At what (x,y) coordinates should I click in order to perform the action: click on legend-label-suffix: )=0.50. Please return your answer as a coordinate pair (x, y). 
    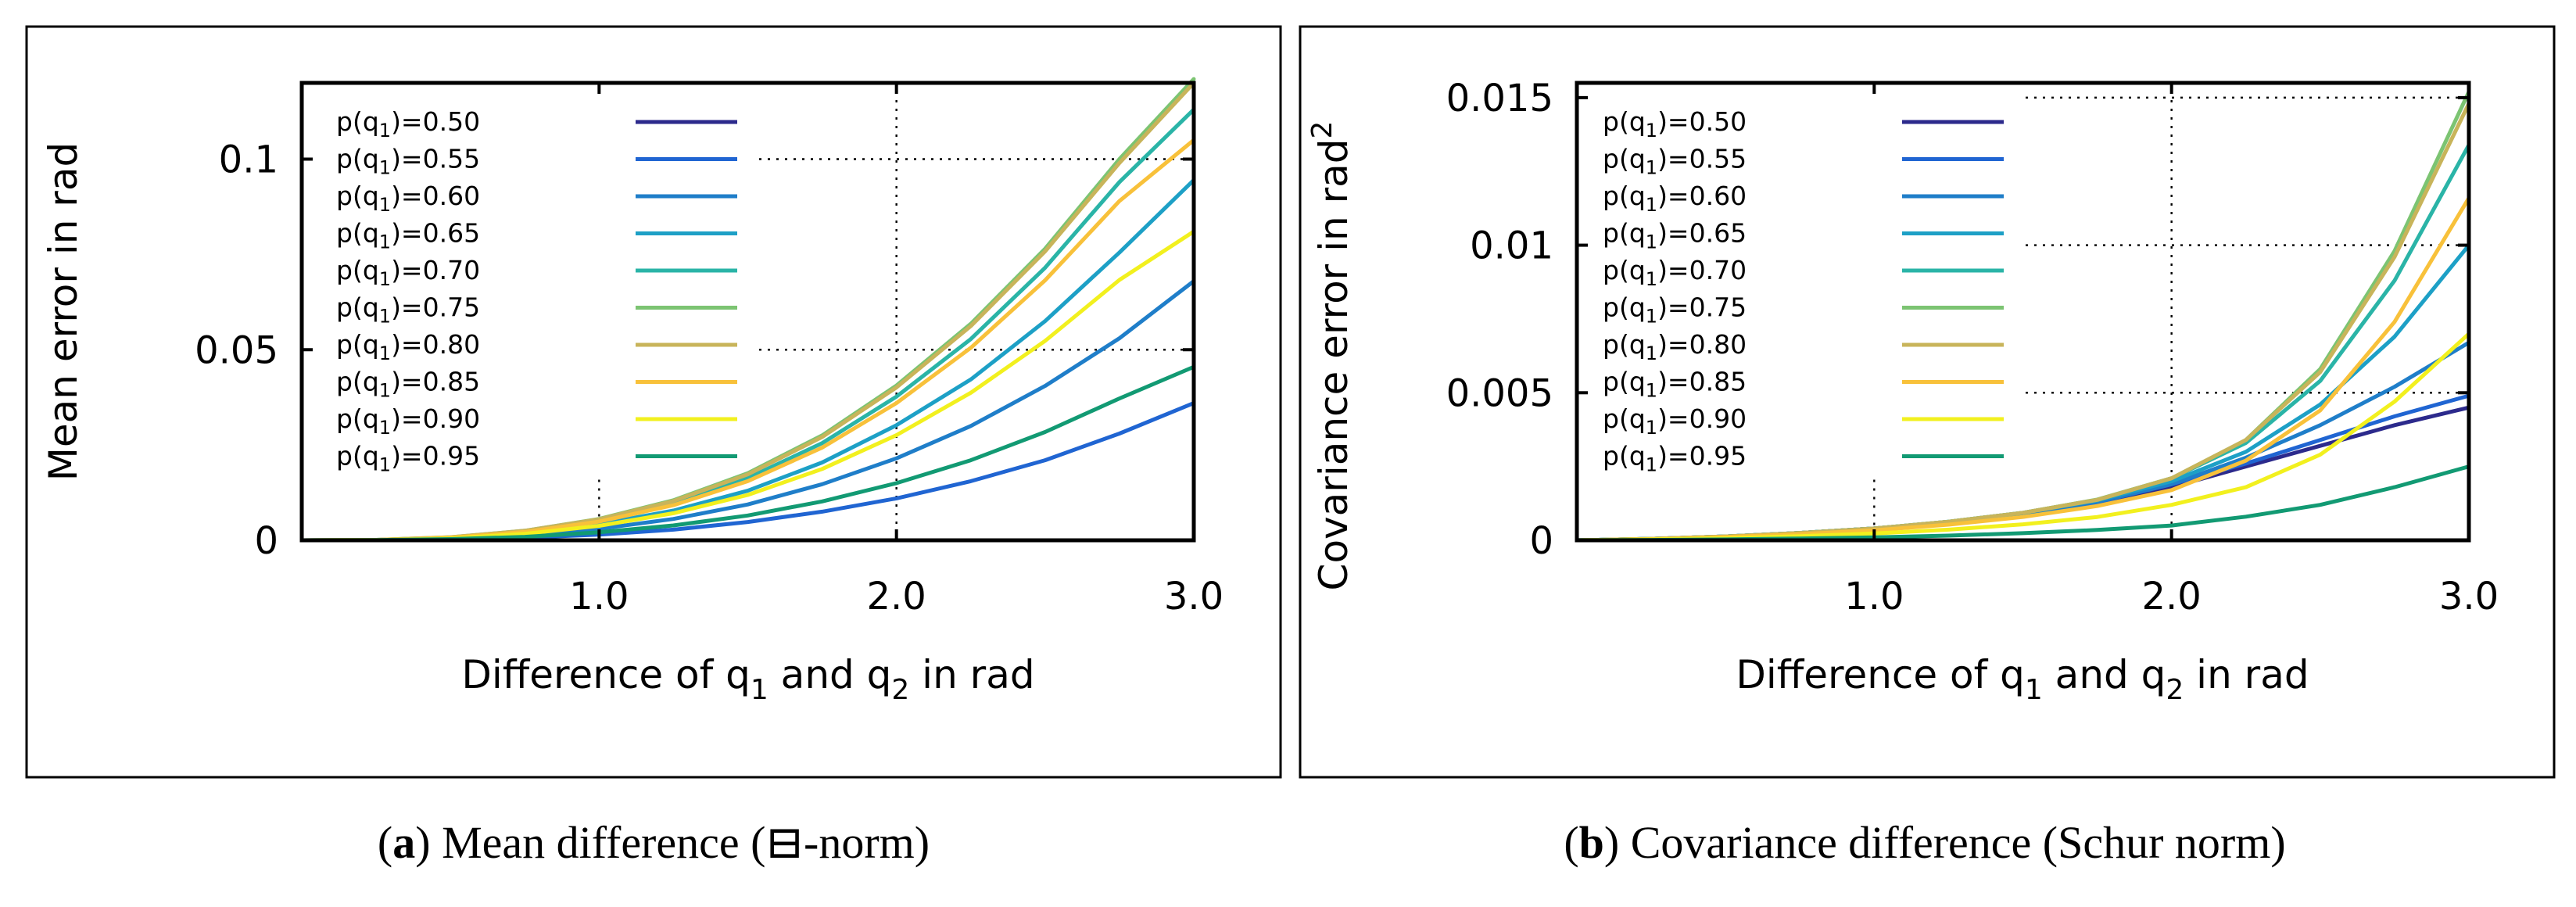
    Looking at the image, I should click on (435, 121).